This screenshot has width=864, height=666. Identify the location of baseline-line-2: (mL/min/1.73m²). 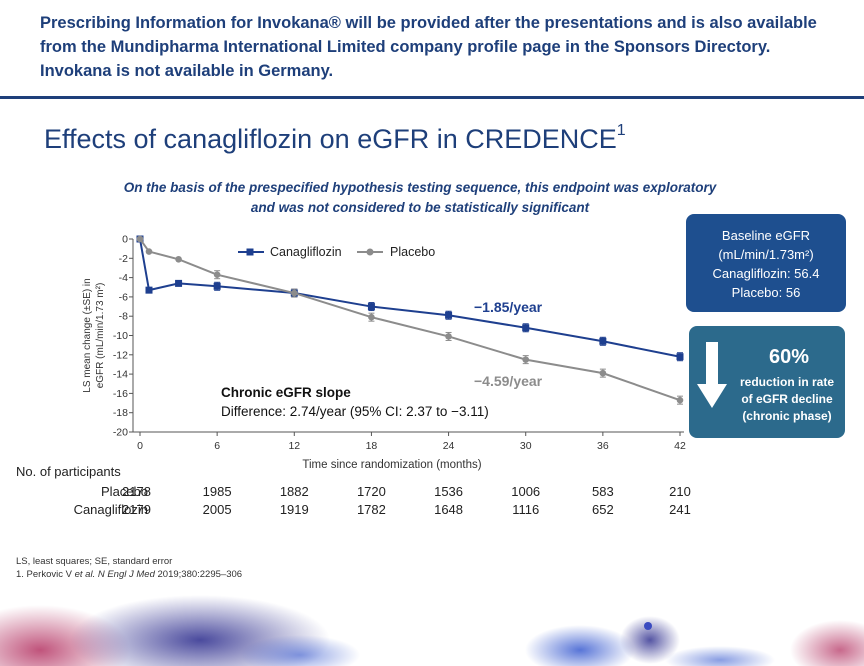
(766, 254).